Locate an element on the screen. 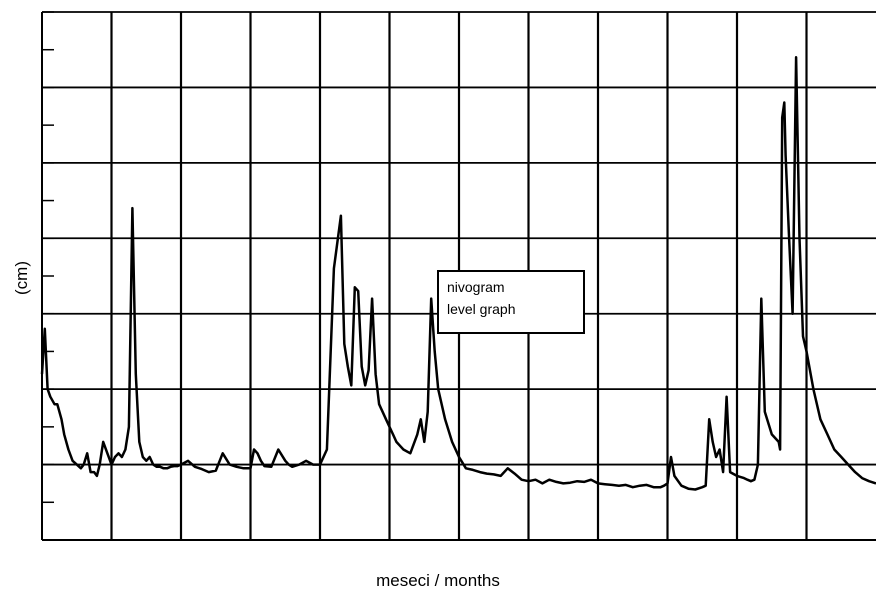 The height and width of the screenshot is (598, 876). y-axis-ticks is located at coordinates (48, 257).